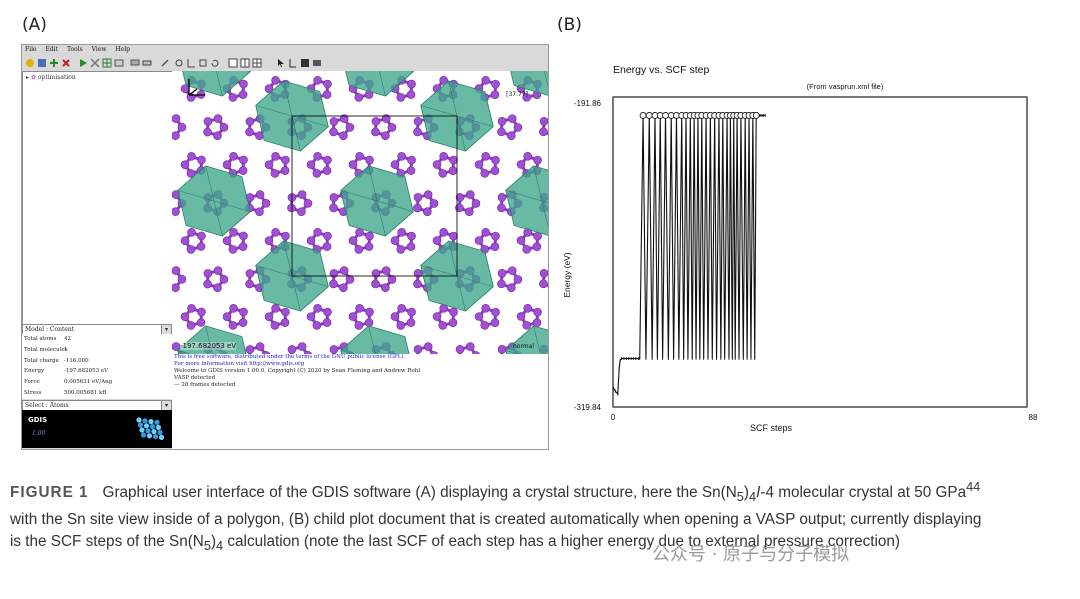 The image size is (1080, 599). What do you see at coordinates (179, 63) in the screenshot?
I see `rotate-icon` at bounding box center [179, 63].